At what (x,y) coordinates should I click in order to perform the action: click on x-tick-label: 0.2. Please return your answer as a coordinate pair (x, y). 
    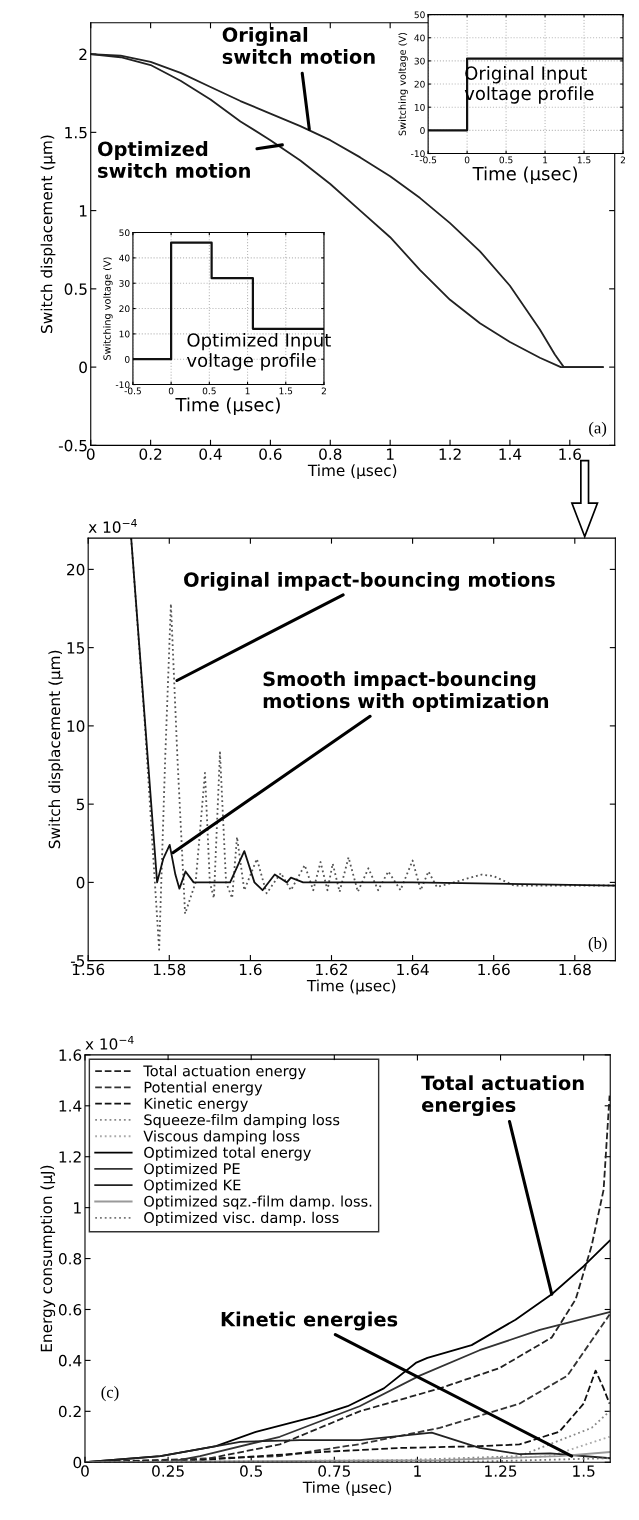
    Looking at the image, I should click on (150, 454).